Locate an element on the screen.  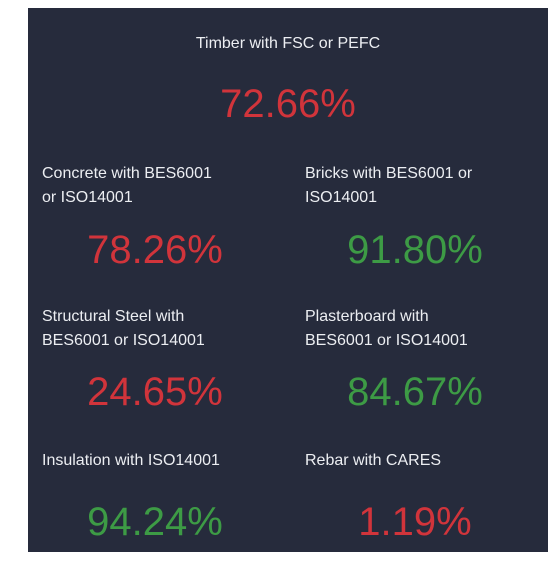
kpi-value: 94.24% is located at coordinates (155, 522).